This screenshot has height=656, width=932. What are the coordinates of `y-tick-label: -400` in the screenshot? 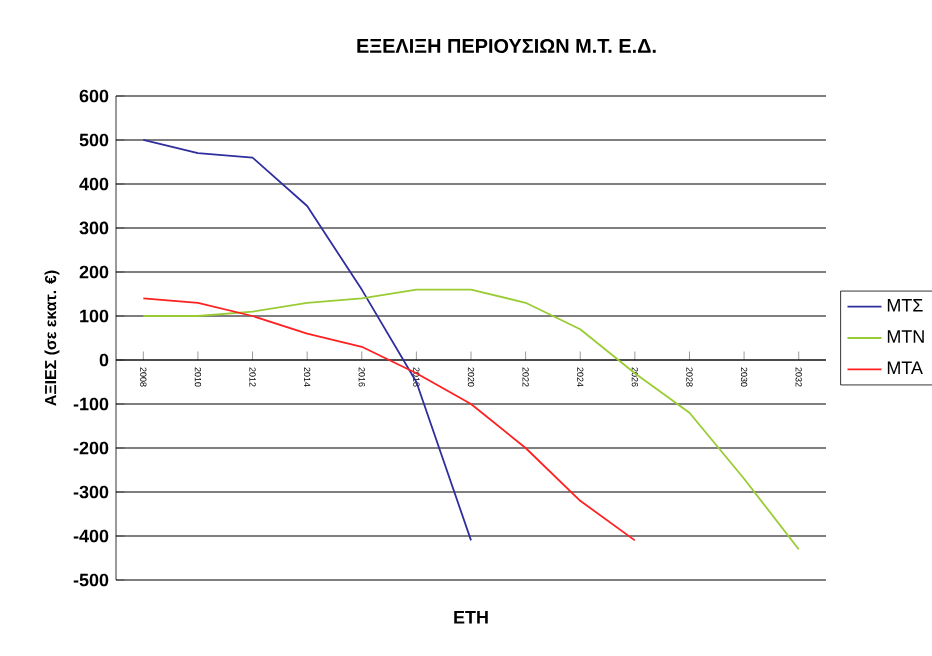 It's located at (91, 536).